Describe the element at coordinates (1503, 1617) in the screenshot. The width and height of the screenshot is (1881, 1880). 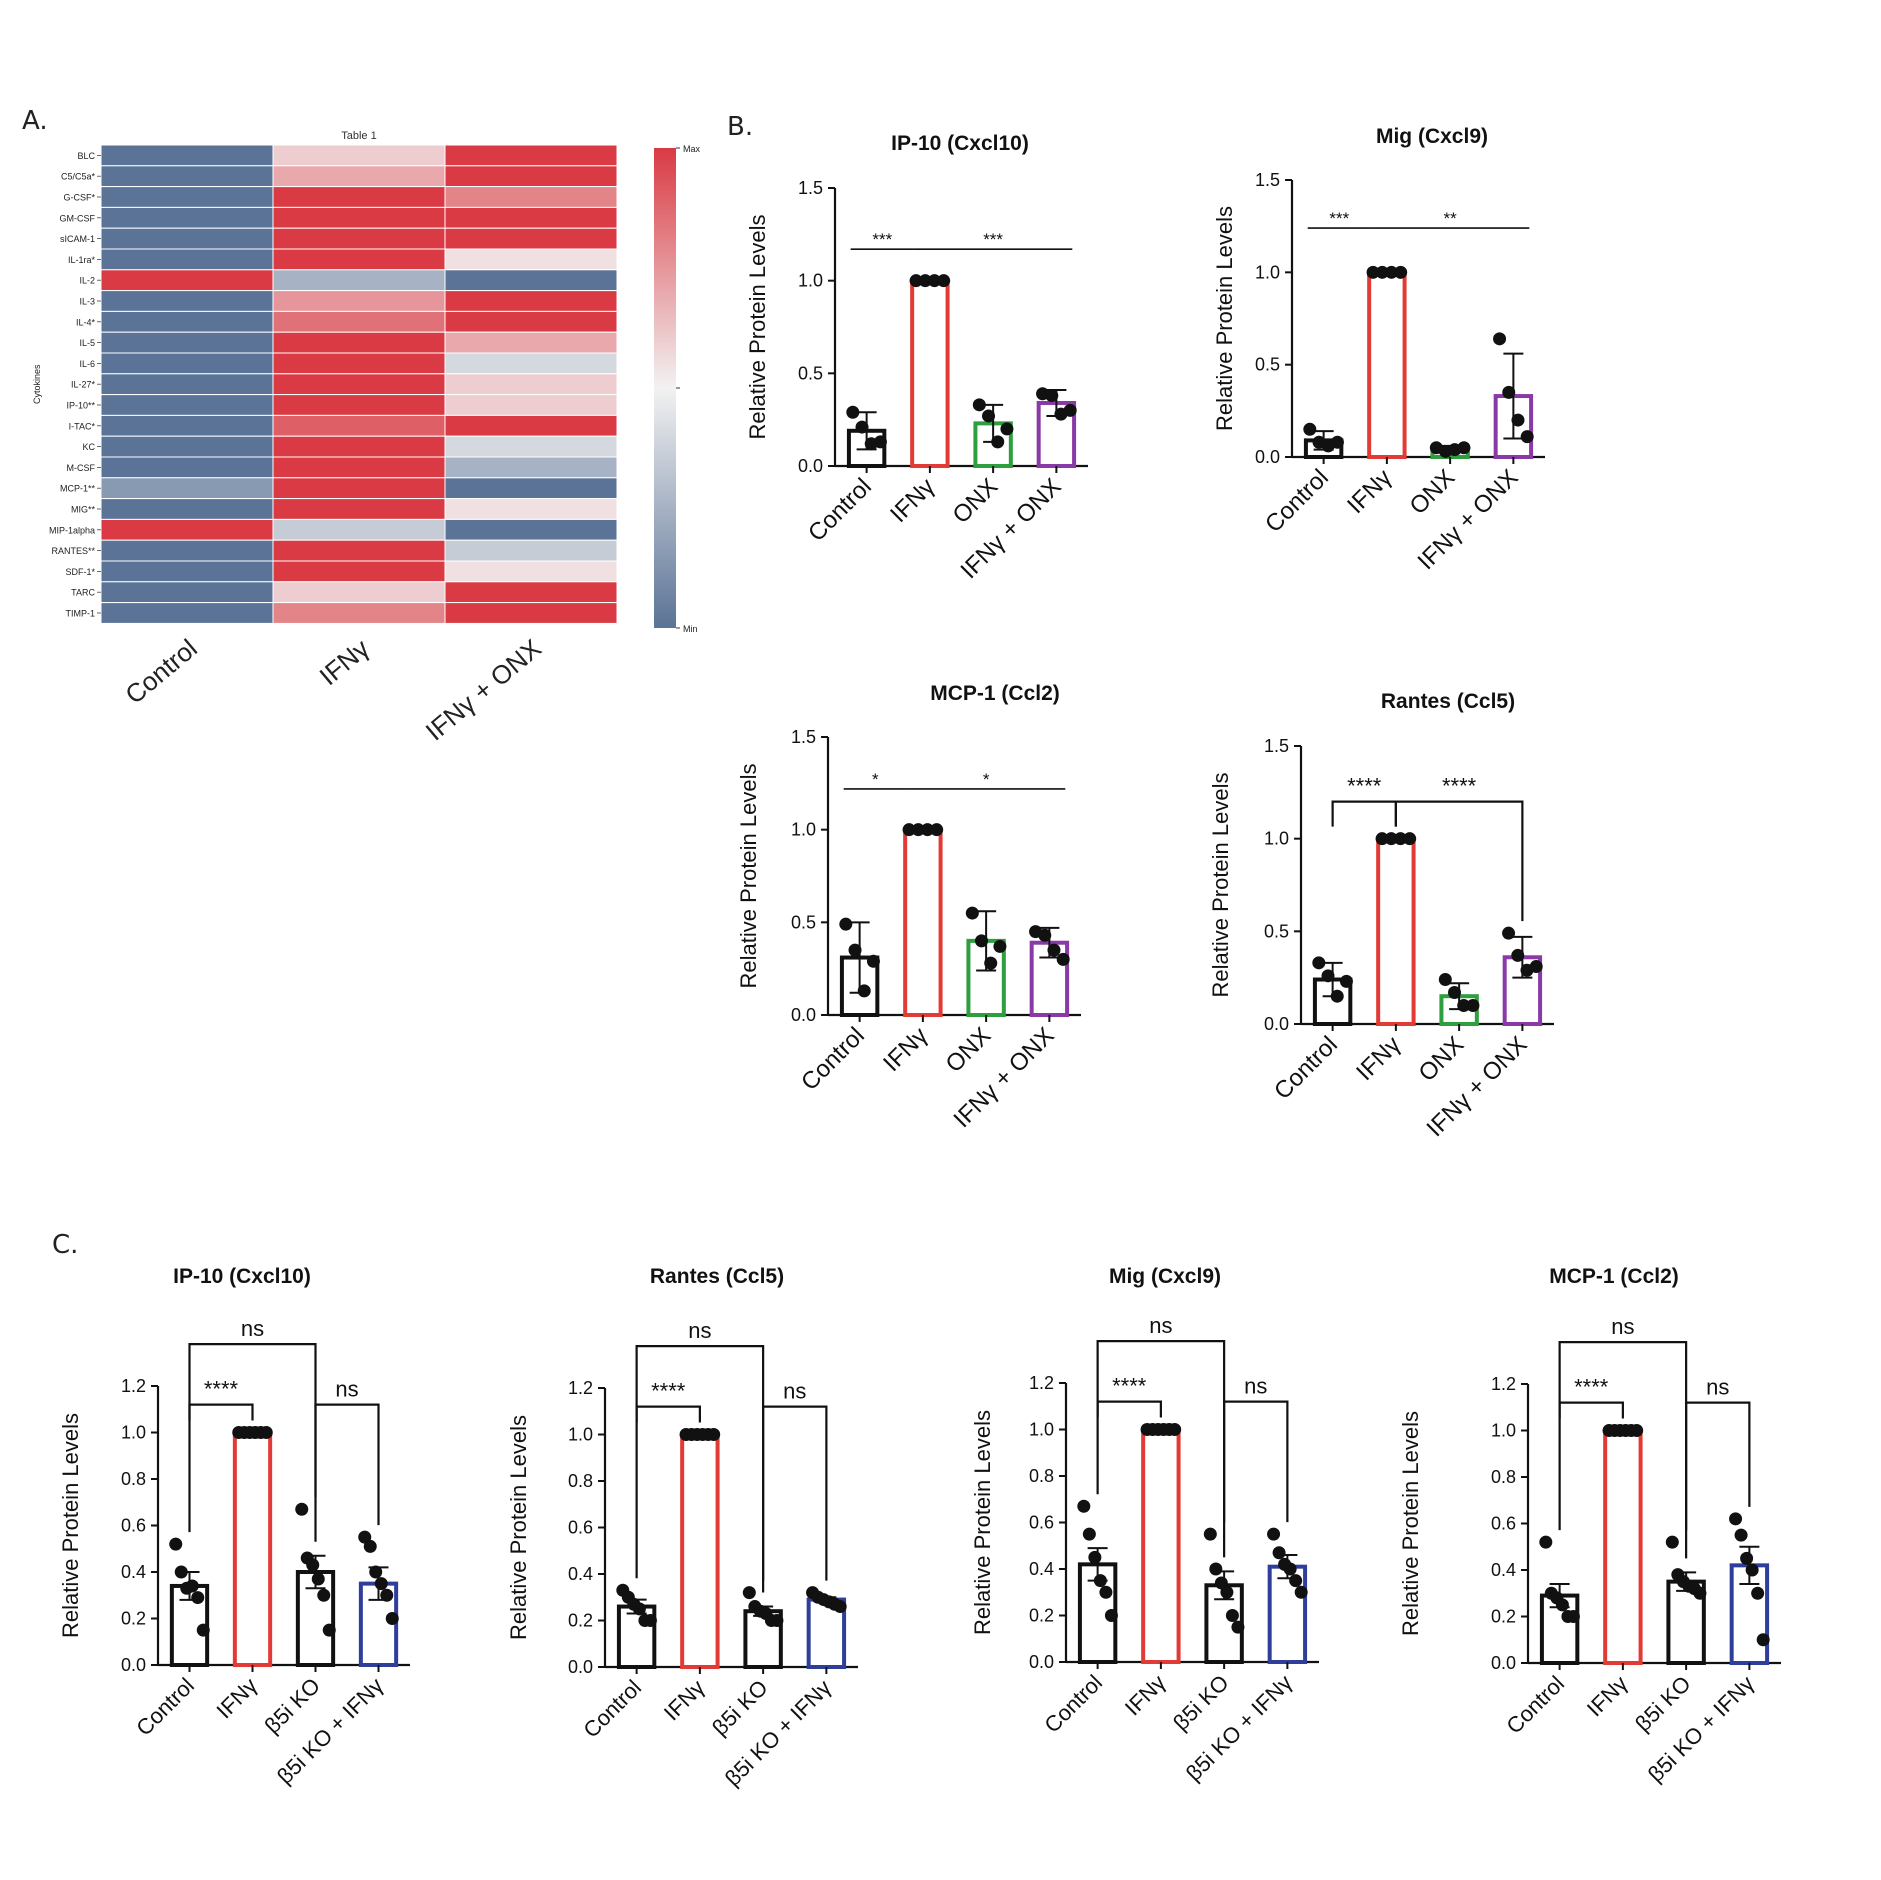
I see `y-tick-label: 0.2` at that location.